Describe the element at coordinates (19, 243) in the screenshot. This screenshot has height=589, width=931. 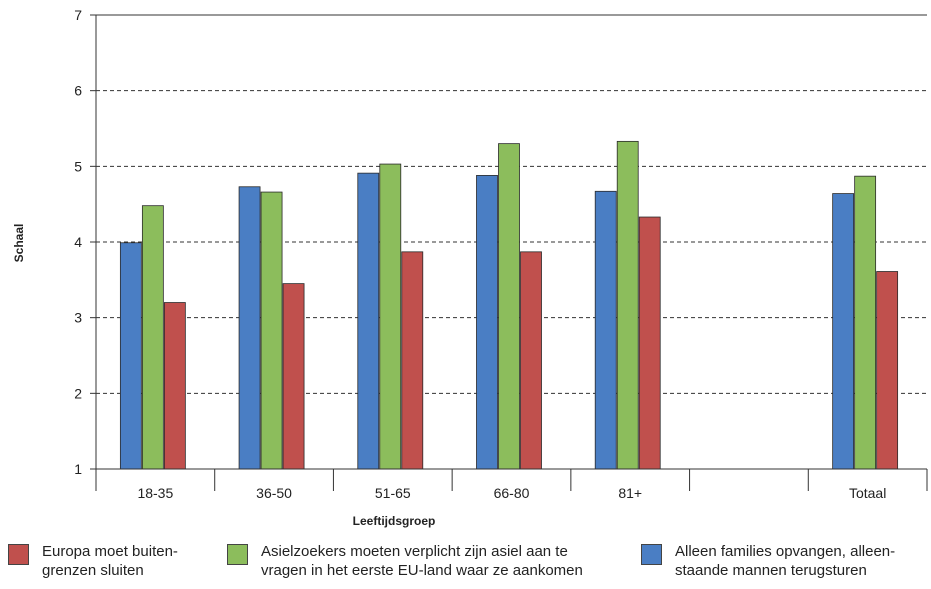
I see `y-axis-label: Schaal` at that location.